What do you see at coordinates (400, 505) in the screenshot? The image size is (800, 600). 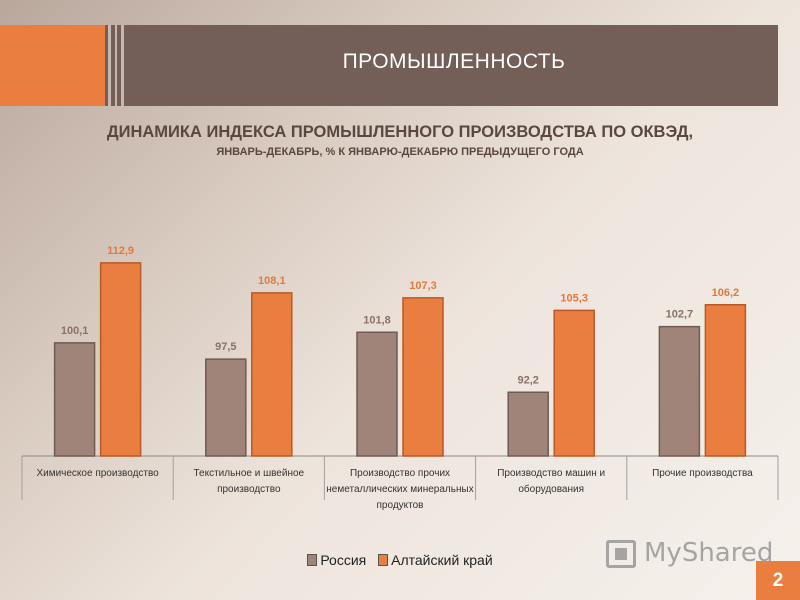 I see `category-label: продуктов` at bounding box center [400, 505].